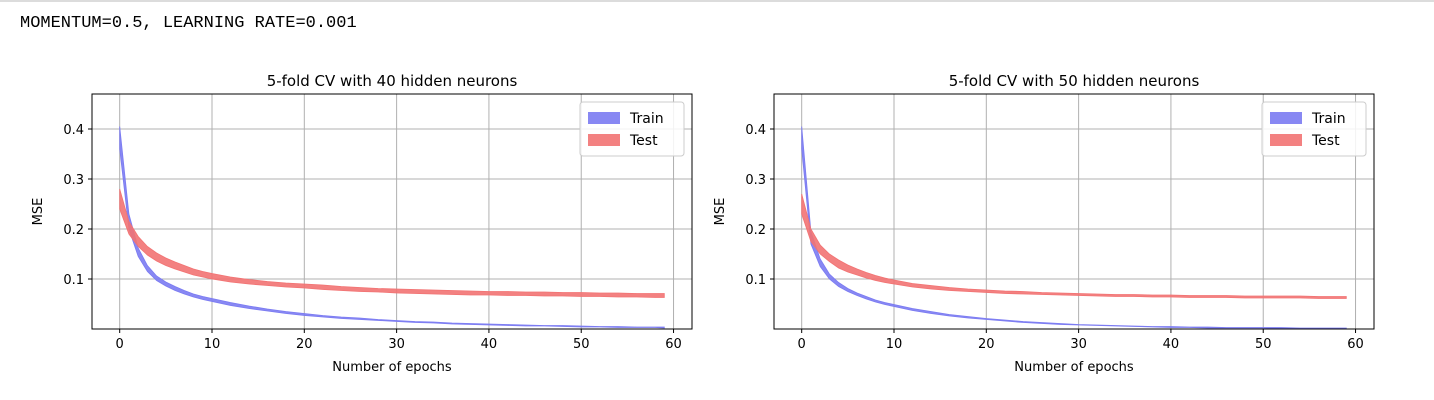 The height and width of the screenshot is (400, 1434). What do you see at coordinates (392, 81) in the screenshot?
I see `chart-title: 5-fold CV with 40 hidden neurons` at bounding box center [392, 81].